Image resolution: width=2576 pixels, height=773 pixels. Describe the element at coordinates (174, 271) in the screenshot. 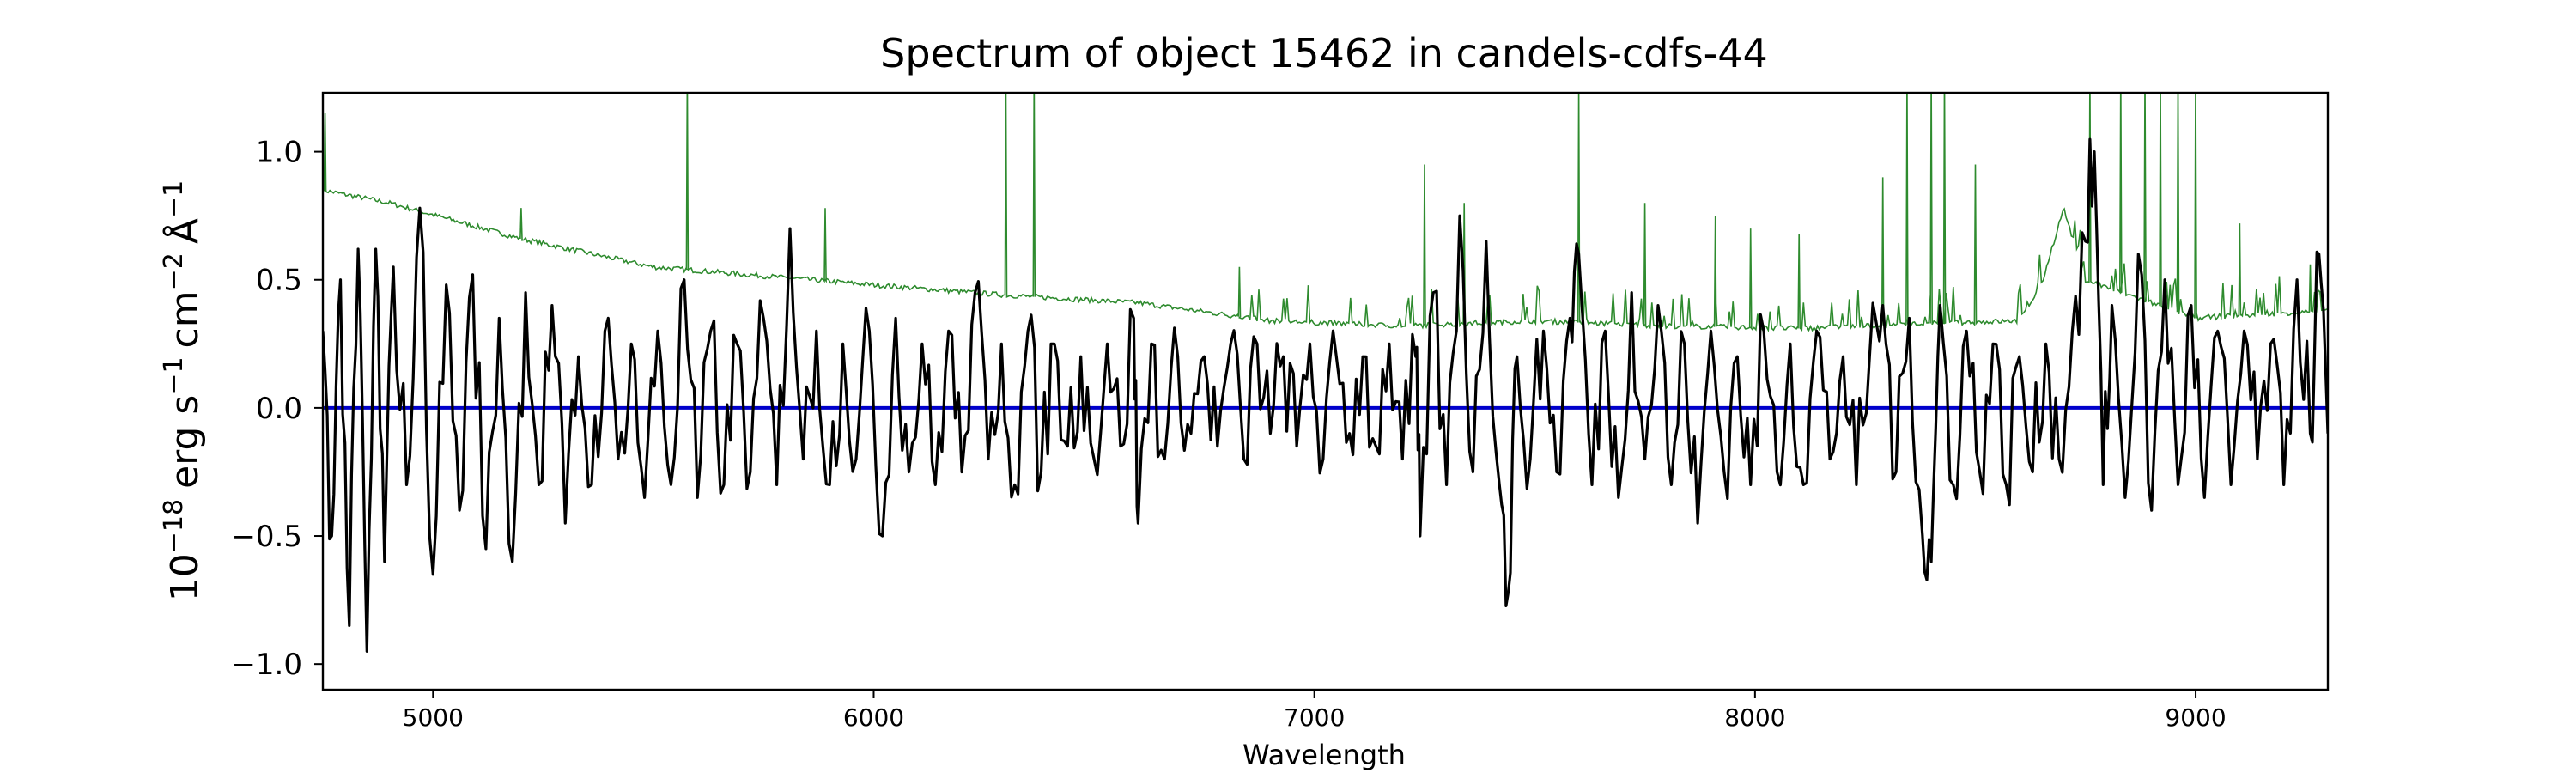

I see `y-label-cm-exp: −2` at that location.